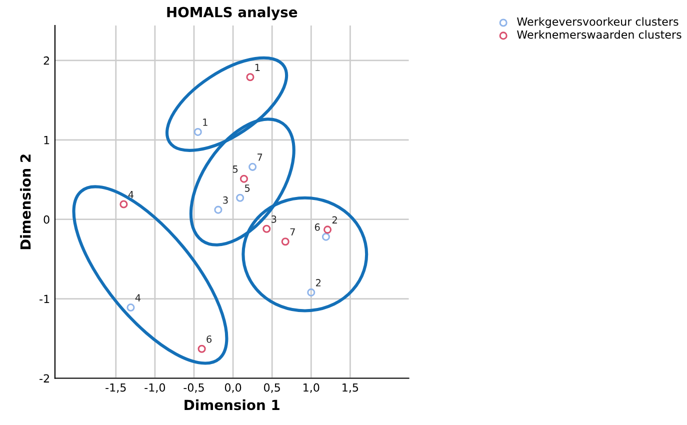  I want to click on y-tick-label: 0, so click(47, 219).